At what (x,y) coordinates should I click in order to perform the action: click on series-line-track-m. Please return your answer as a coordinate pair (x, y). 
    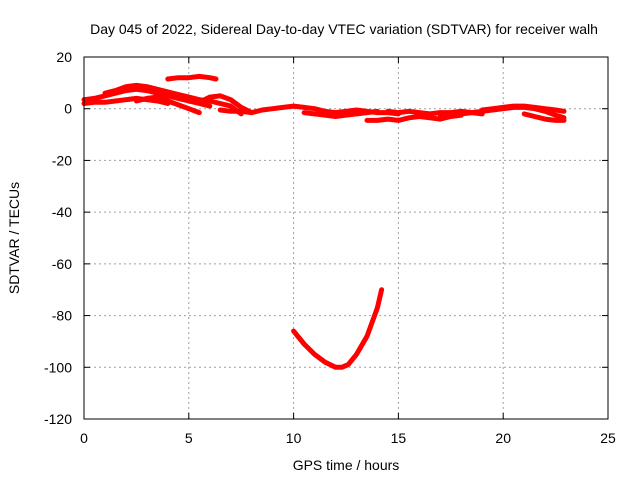
    Looking at the image, I should click on (544, 117).